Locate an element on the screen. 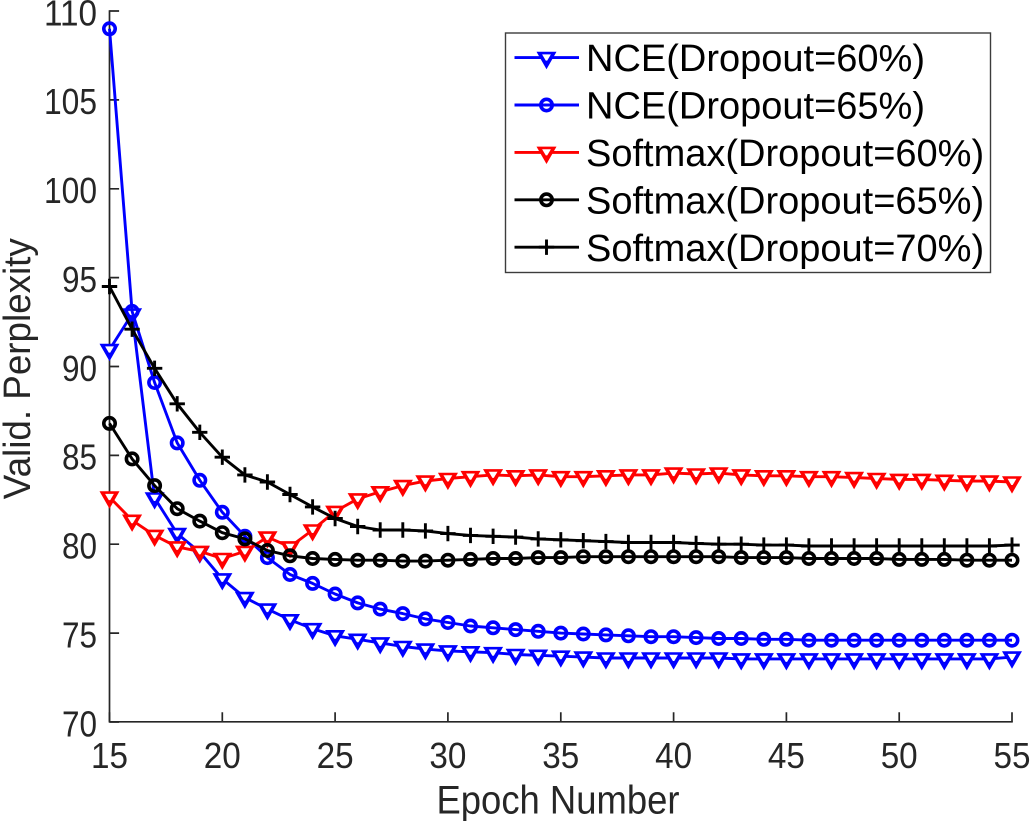  svg-text: 90 is located at coordinates (79, 368).